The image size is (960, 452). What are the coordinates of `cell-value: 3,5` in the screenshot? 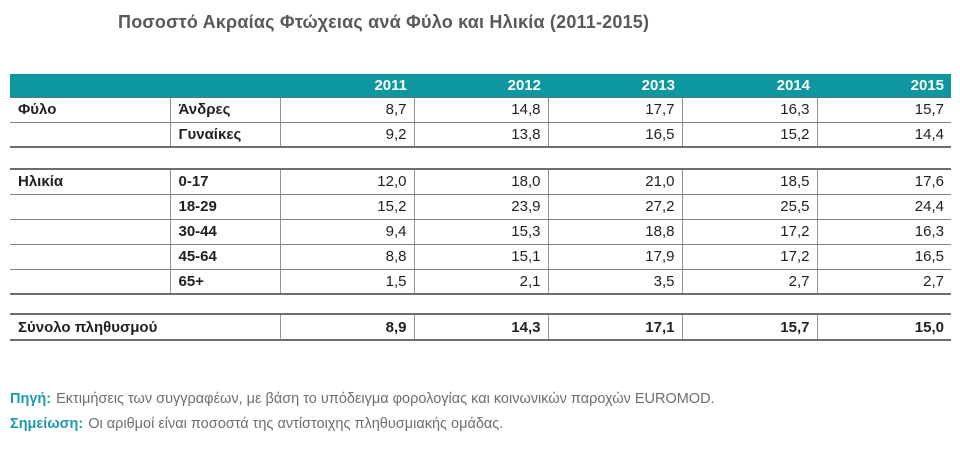 It's located at (614, 282).